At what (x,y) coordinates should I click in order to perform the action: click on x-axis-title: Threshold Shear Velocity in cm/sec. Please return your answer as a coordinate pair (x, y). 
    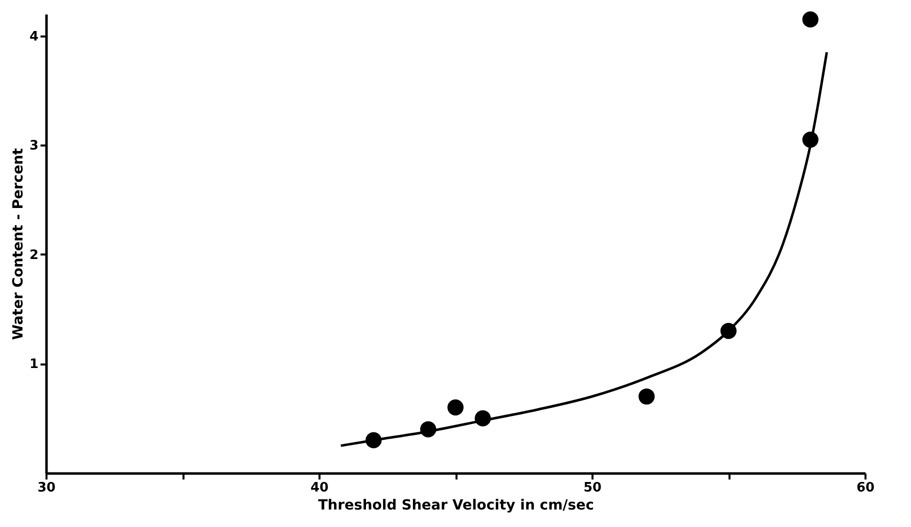
    Looking at the image, I should click on (456, 506).